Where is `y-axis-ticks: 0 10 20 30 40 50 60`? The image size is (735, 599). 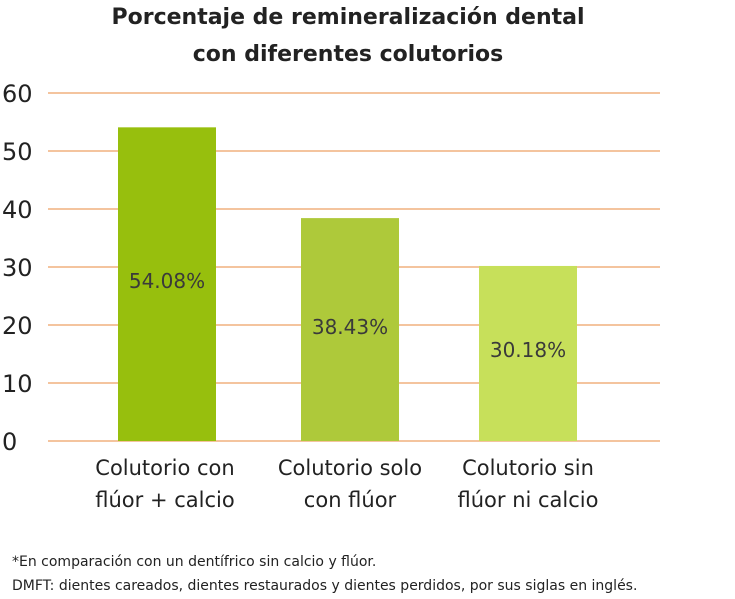
y-axis-ticks: 0 10 20 30 40 50 60 is located at coordinates (17, 268).